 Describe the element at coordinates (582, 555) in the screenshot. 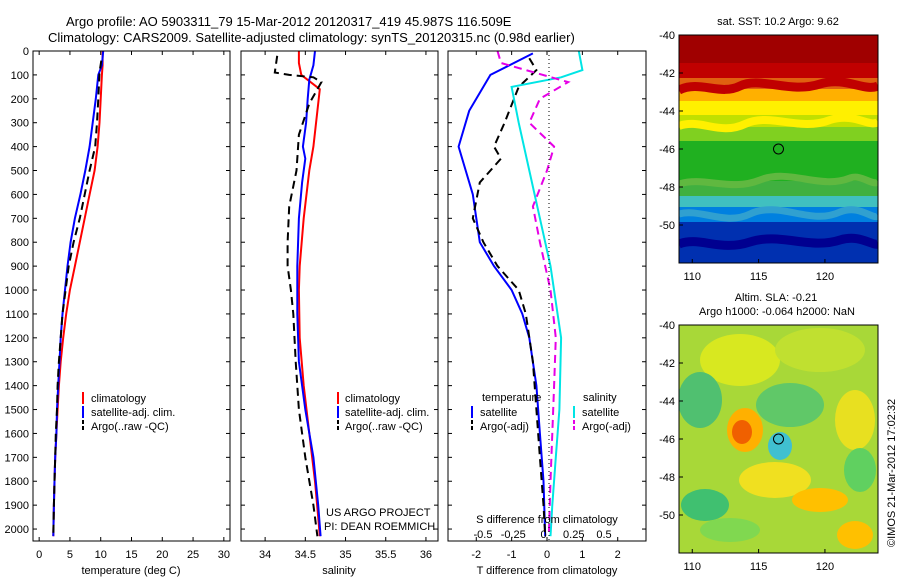

I see `x-tick-label: 1` at that location.